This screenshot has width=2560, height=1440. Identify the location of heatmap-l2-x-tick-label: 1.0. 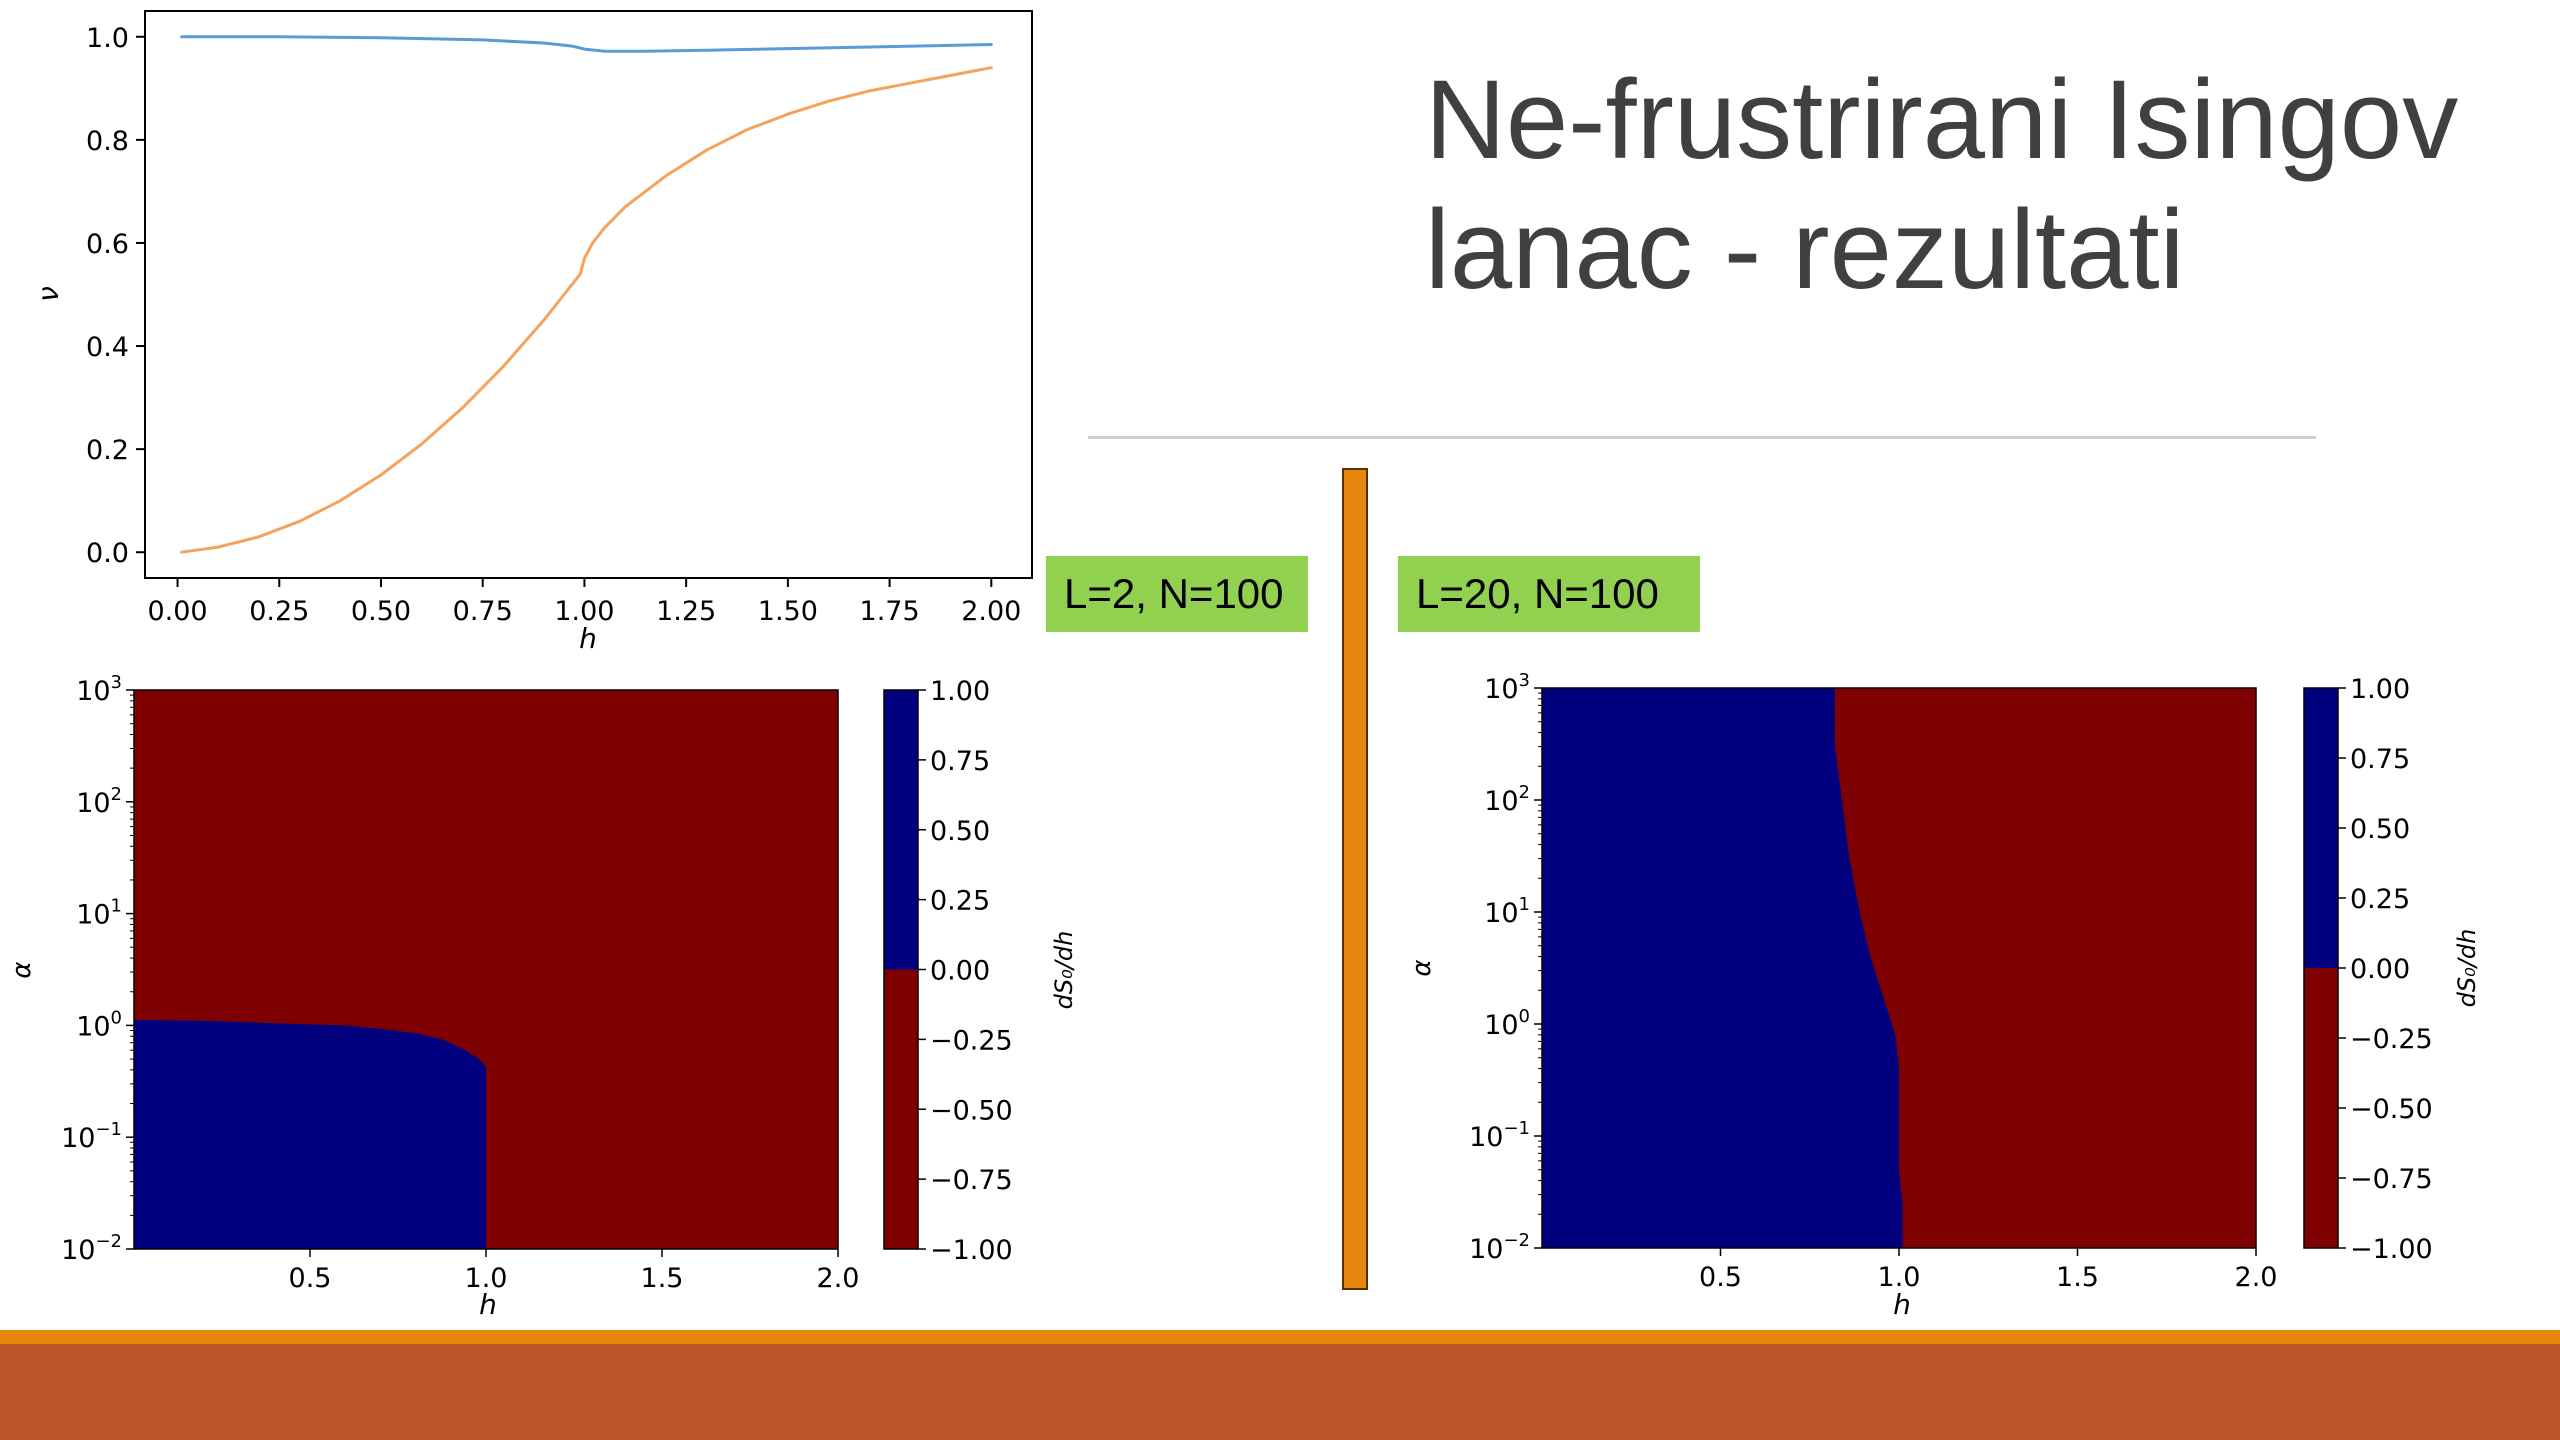
(486, 1278).